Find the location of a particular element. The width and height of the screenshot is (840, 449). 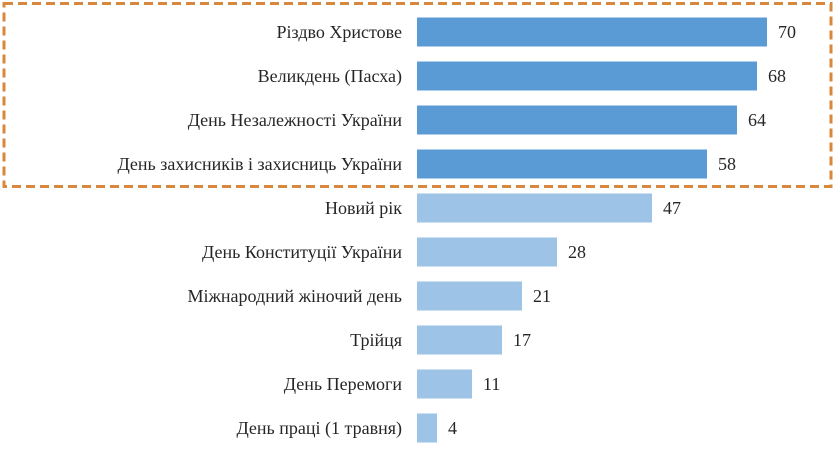

value-label: 4 is located at coordinates (452, 428).